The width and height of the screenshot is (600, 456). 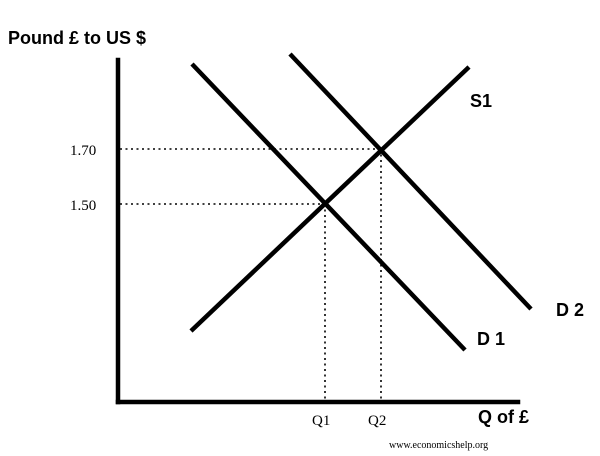 I want to click on diagram-title: Pound £ to US $, so click(x=77, y=38).